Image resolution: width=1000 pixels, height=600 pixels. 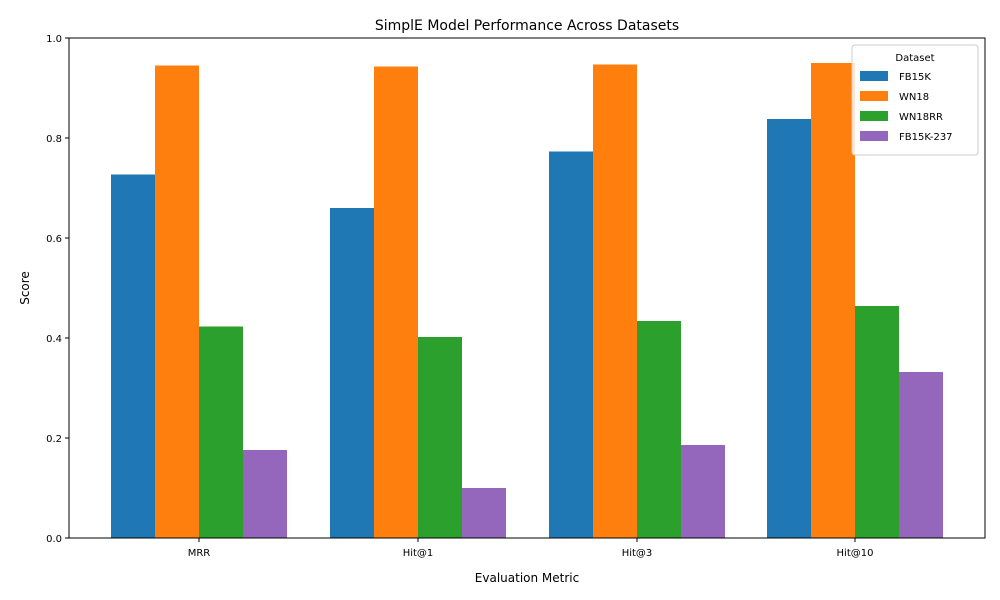 I want to click on x-tick-label: Hit@10, so click(x=855, y=553).